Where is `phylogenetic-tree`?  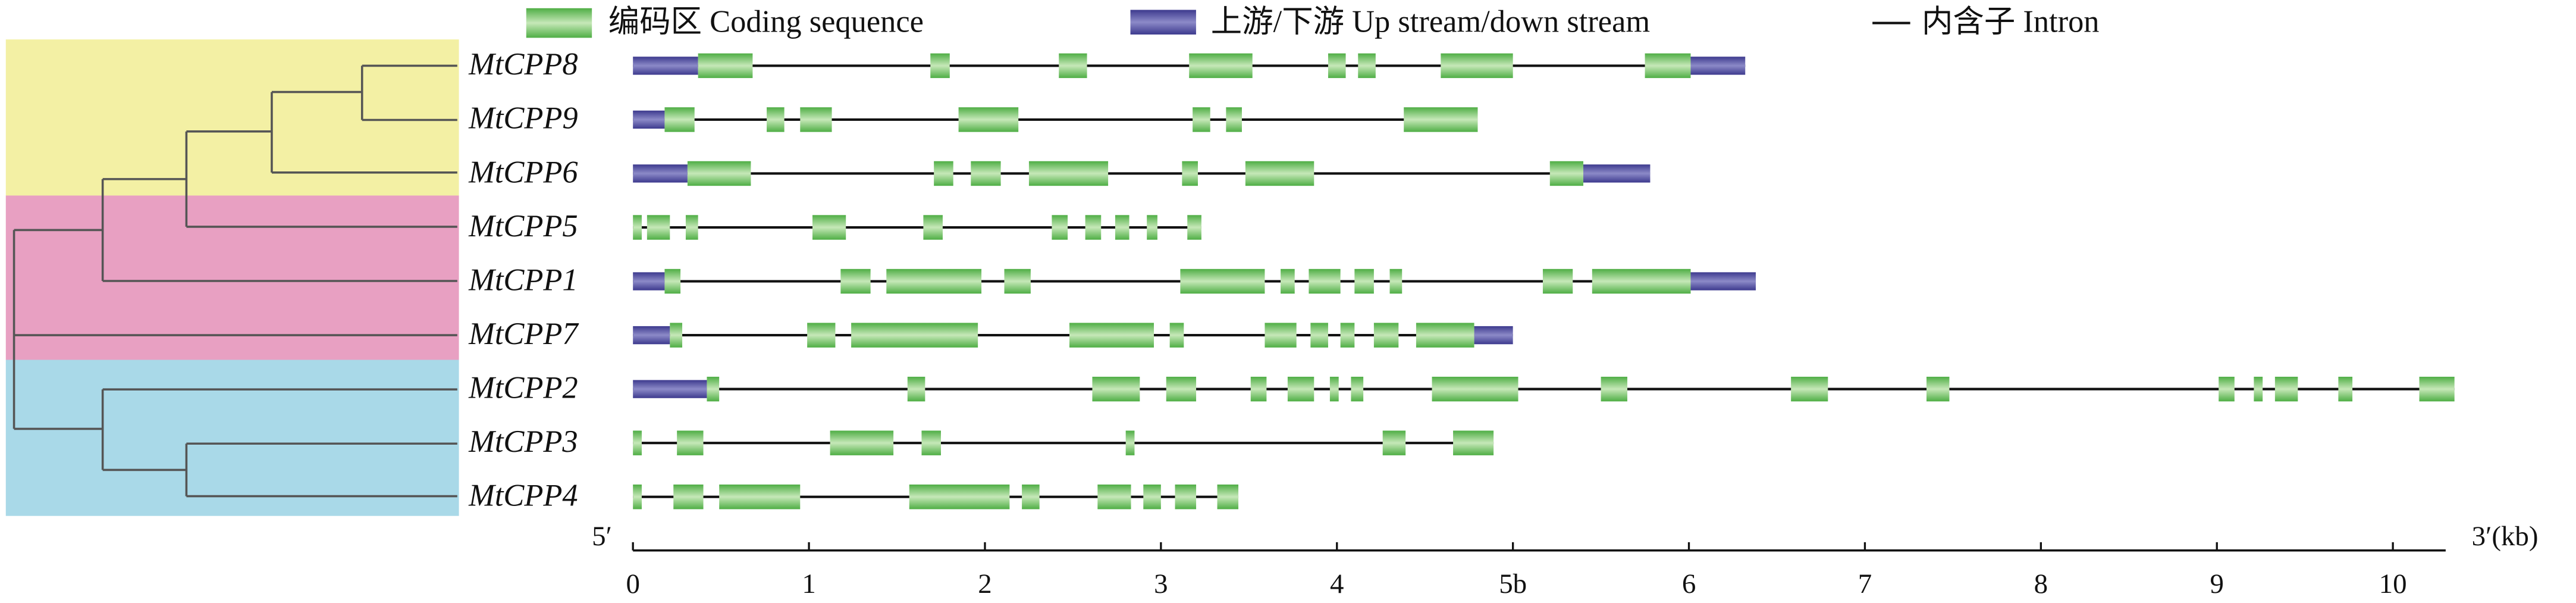
phylogenetic-tree is located at coordinates (234, 281).